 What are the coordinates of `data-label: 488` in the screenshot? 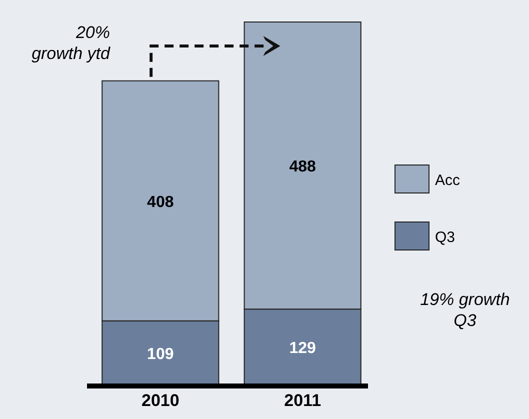 It's located at (302, 167).